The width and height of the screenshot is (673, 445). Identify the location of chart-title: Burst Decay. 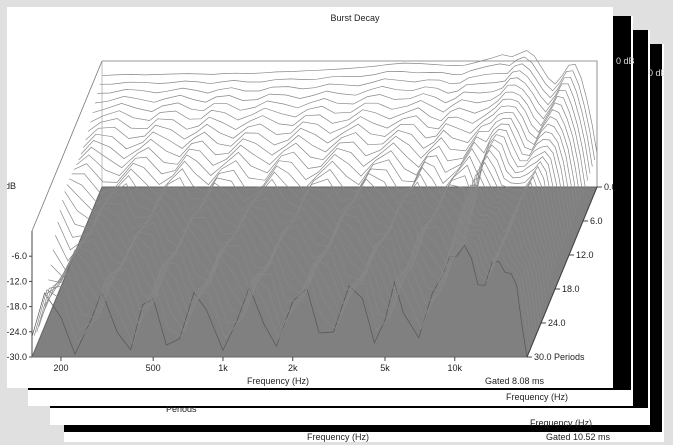
(355, 18).